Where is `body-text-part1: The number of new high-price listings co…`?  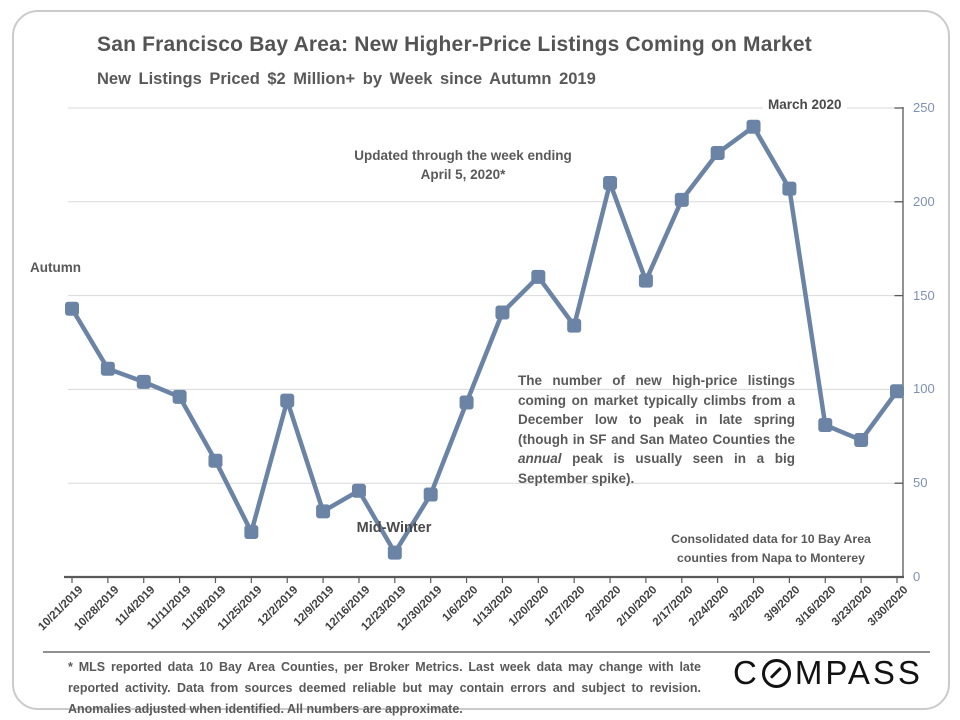
body-text-part1: The number of new high-price listings co… is located at coordinates (656, 410).